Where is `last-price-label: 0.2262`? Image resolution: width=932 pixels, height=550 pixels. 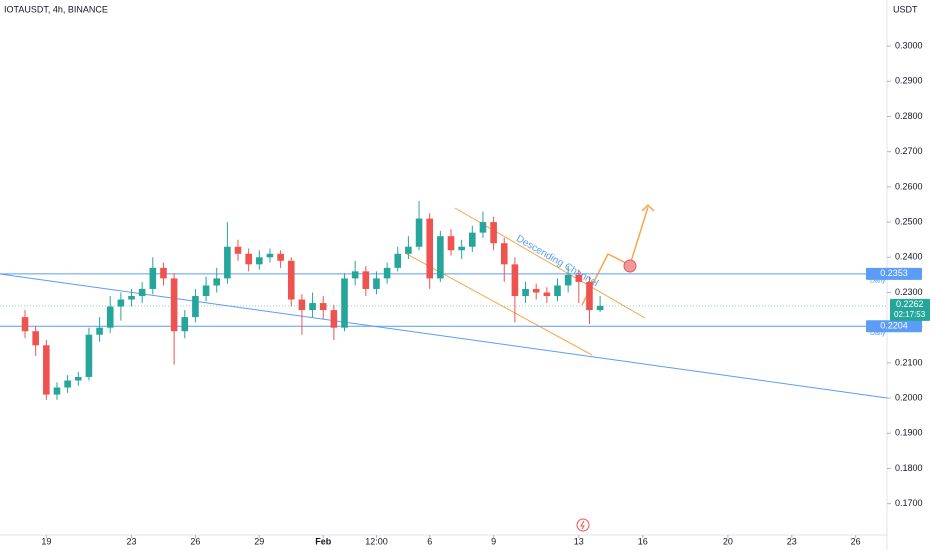
last-price-label: 0.2262 is located at coordinates (910, 304).